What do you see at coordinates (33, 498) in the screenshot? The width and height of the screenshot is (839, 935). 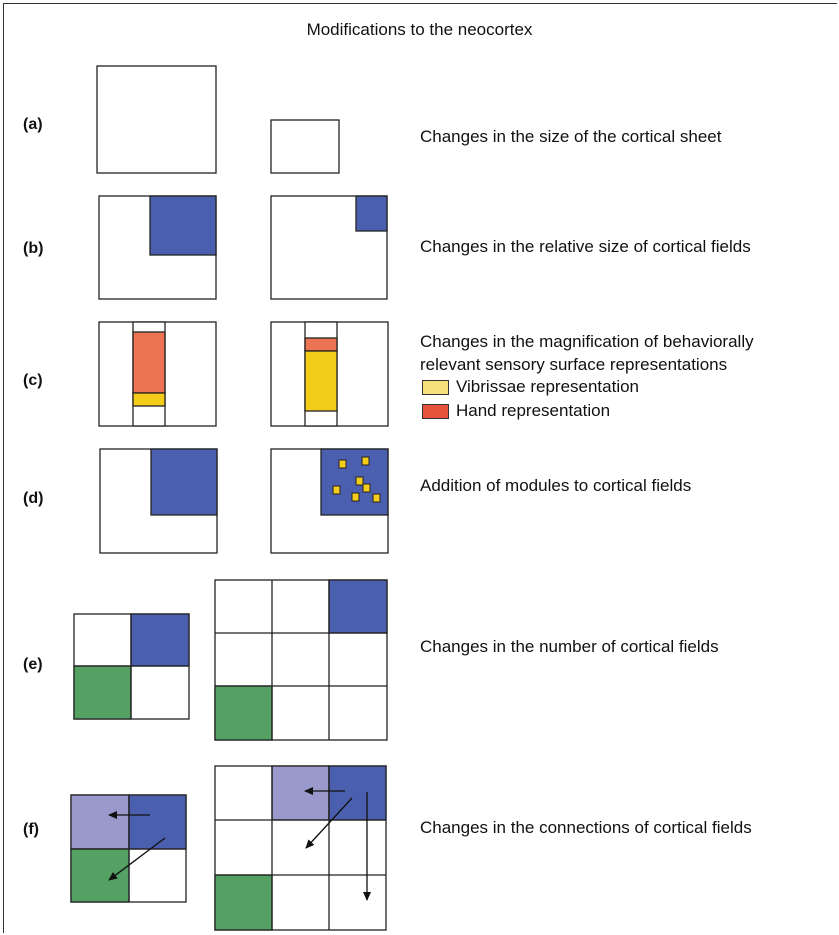 I see `row-label-d: (d)` at bounding box center [33, 498].